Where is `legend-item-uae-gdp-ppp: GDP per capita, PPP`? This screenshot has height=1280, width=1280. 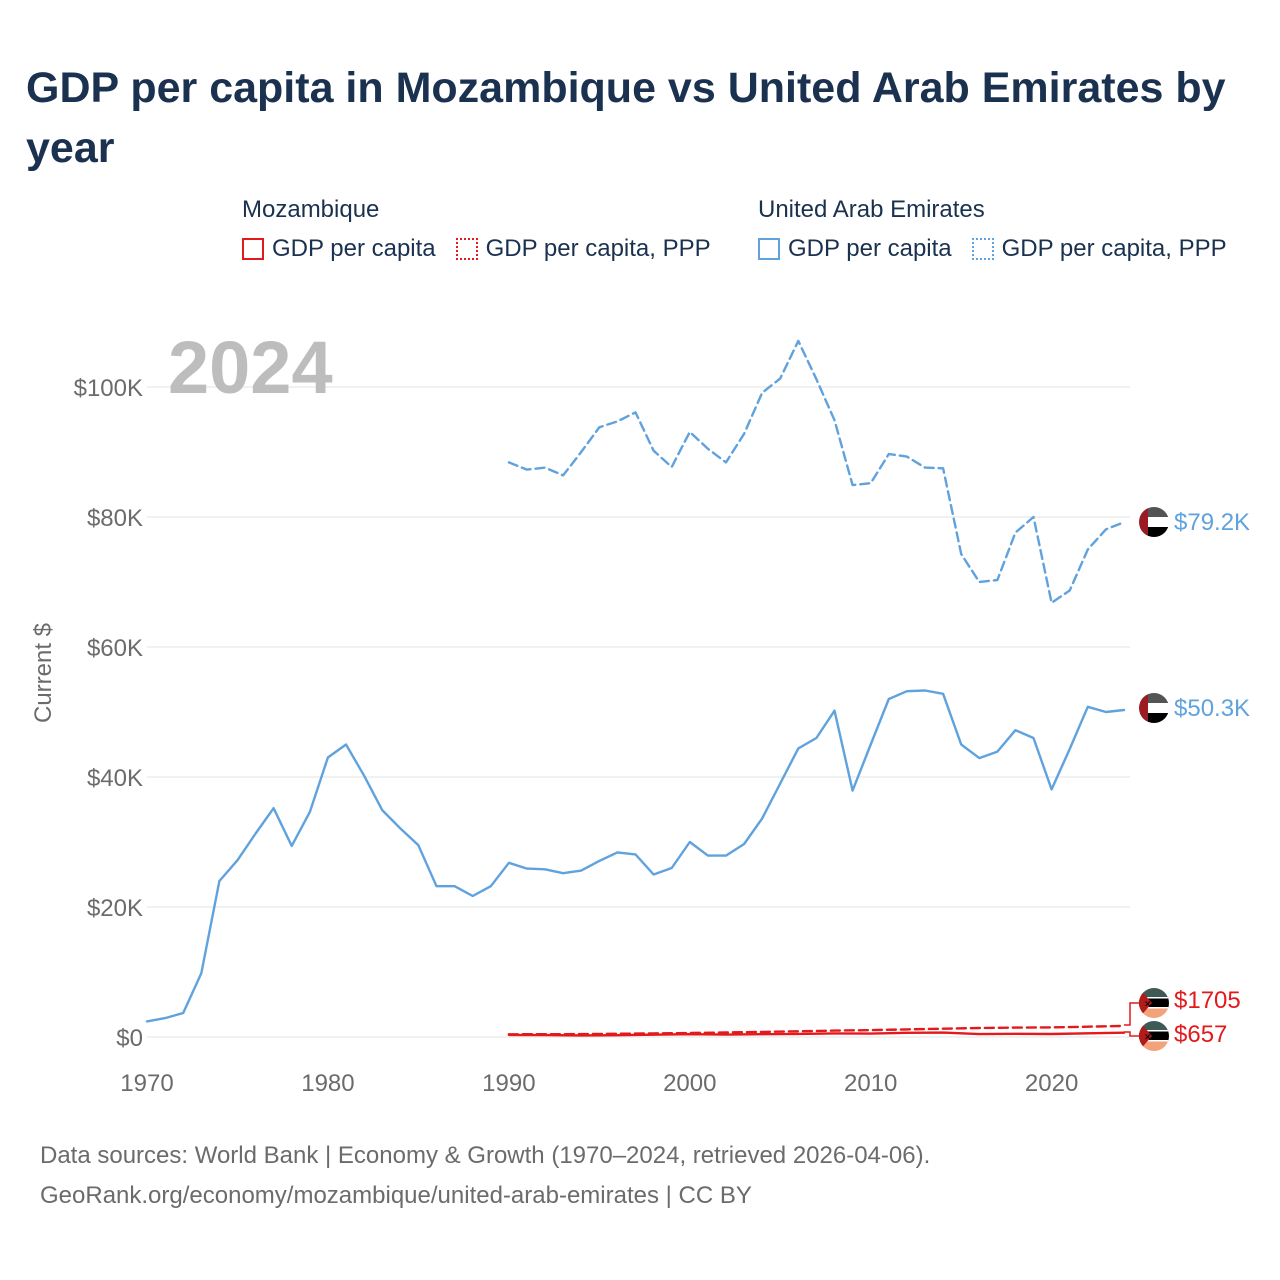
legend-item-uae-gdp-ppp: GDP per capita, PPP is located at coordinates (1099, 249).